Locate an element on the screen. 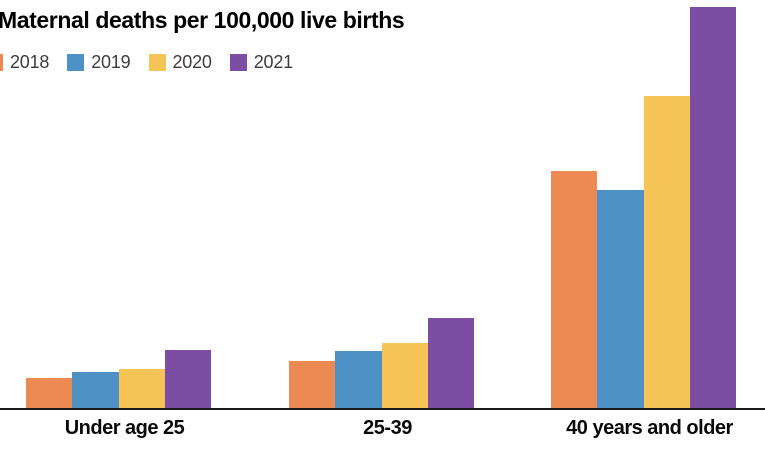 The width and height of the screenshot is (765, 450). legend: 2018 2019 2020 2021 is located at coordinates (146, 62).